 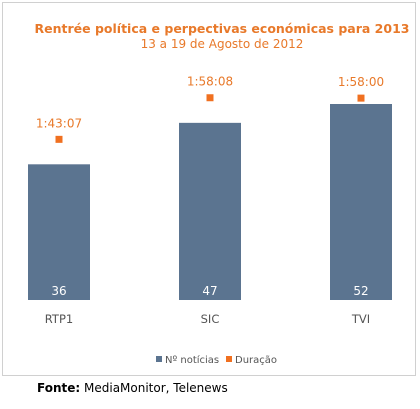 I want to click on legend: Nº notícias Duração, so click(x=216, y=360).